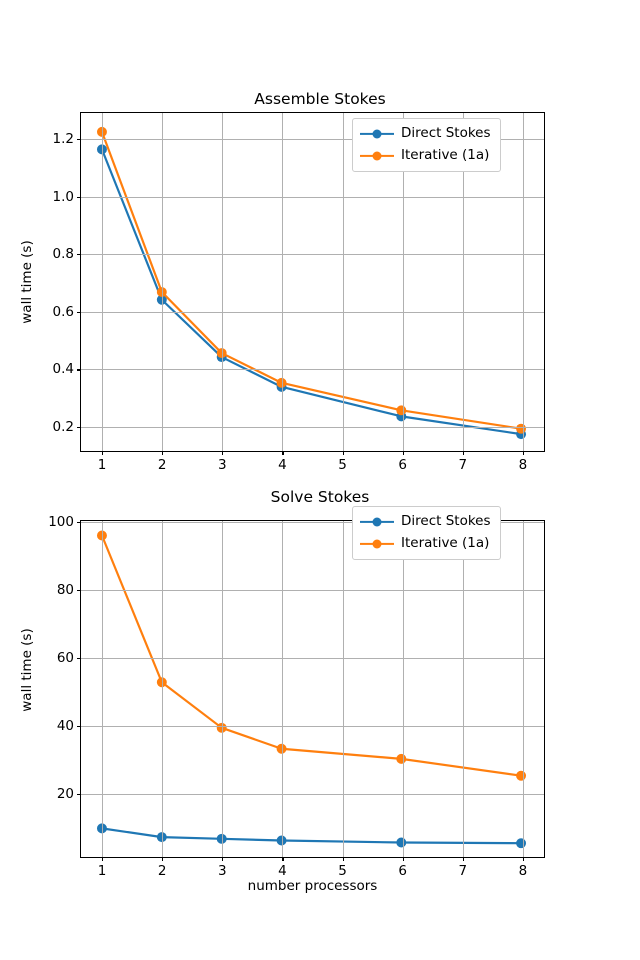 The height and width of the screenshot is (960, 640). What do you see at coordinates (311, 836) in the screenshot?
I see `series-line` at bounding box center [311, 836].